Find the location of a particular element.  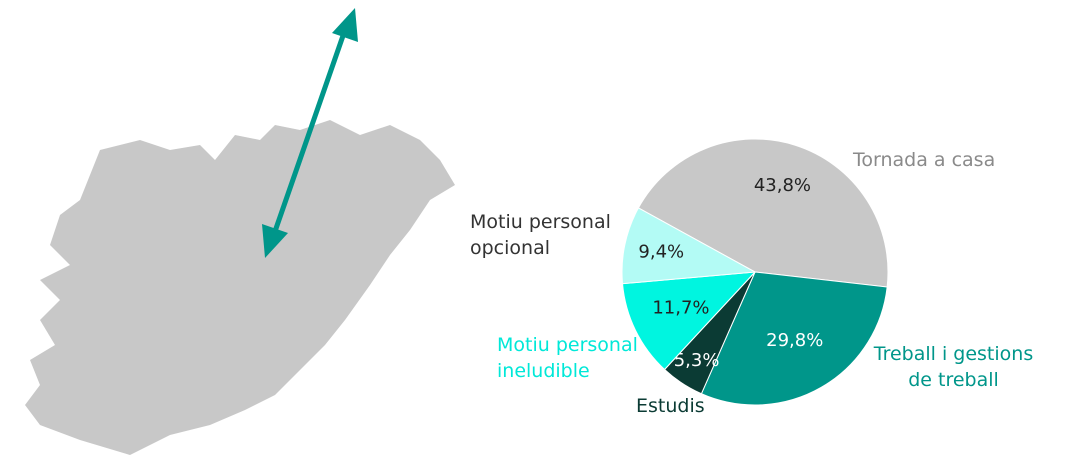

category-label: Tornada a casa is located at coordinates (924, 160).